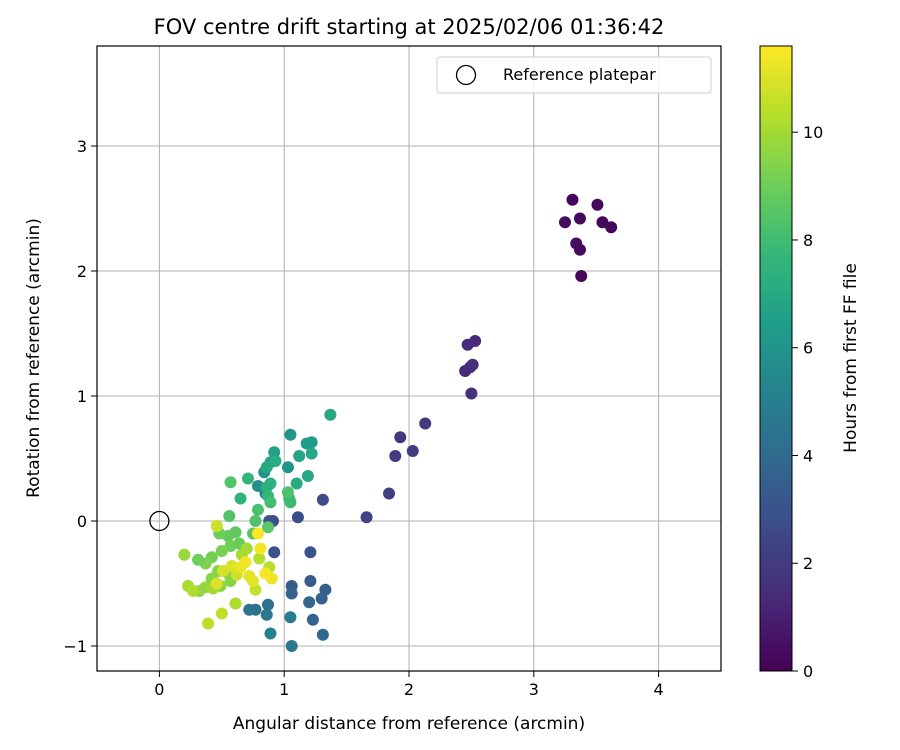 Image resolution: width=900 pixels, height=750 pixels. Describe the element at coordinates (159, 689) in the screenshot. I see `x-tick-label: 0` at that location.